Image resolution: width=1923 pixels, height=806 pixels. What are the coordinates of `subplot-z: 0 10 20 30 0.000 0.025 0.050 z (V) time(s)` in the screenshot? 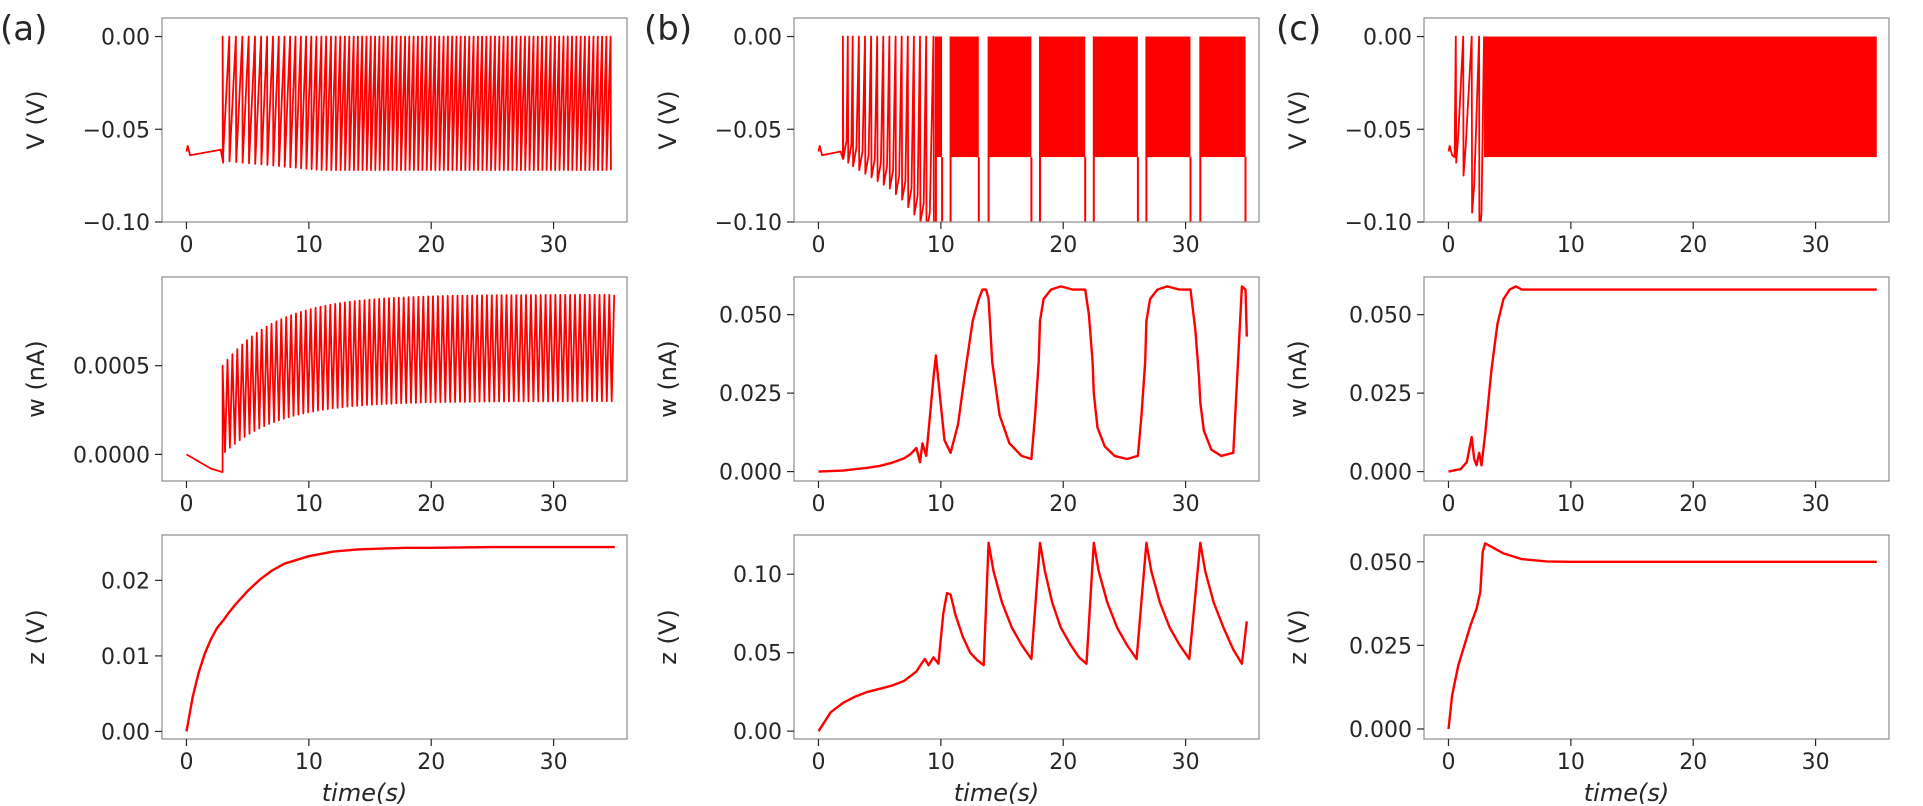 It's located at (1587, 670).